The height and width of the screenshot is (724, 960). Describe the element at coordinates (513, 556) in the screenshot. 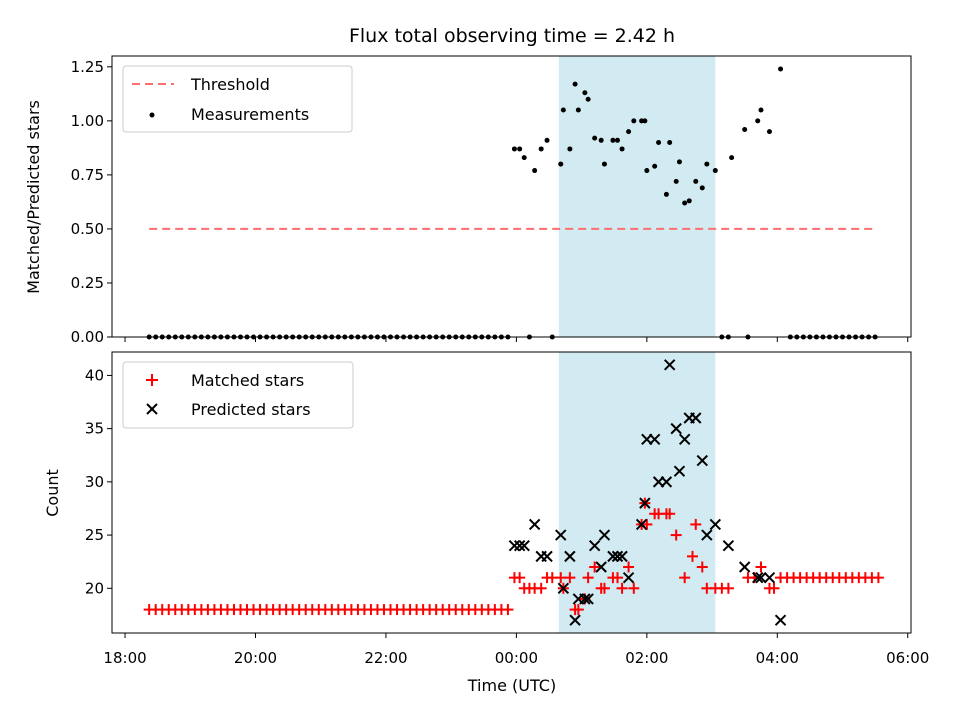

I see `matched-points` at that location.